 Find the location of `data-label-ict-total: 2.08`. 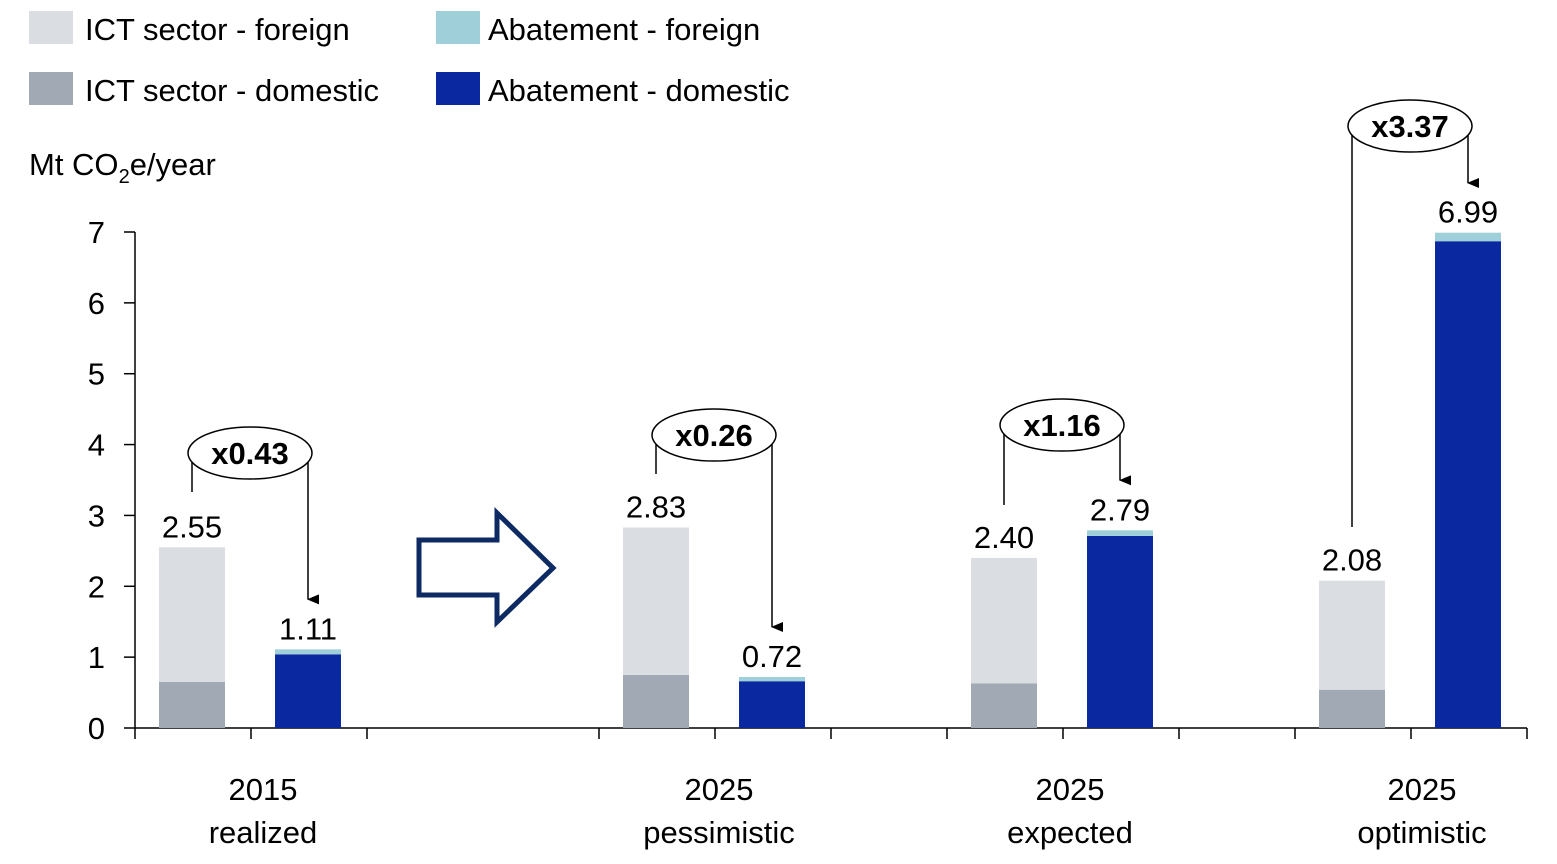

data-label-ict-total: 2.08 is located at coordinates (1352, 560).